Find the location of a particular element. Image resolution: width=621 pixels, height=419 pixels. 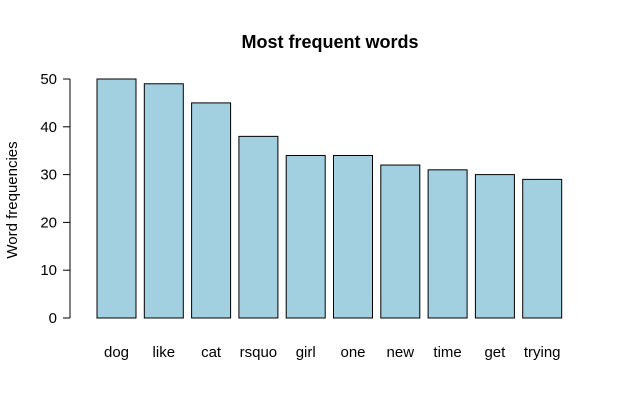

x-tick-label: girl is located at coordinates (306, 352).